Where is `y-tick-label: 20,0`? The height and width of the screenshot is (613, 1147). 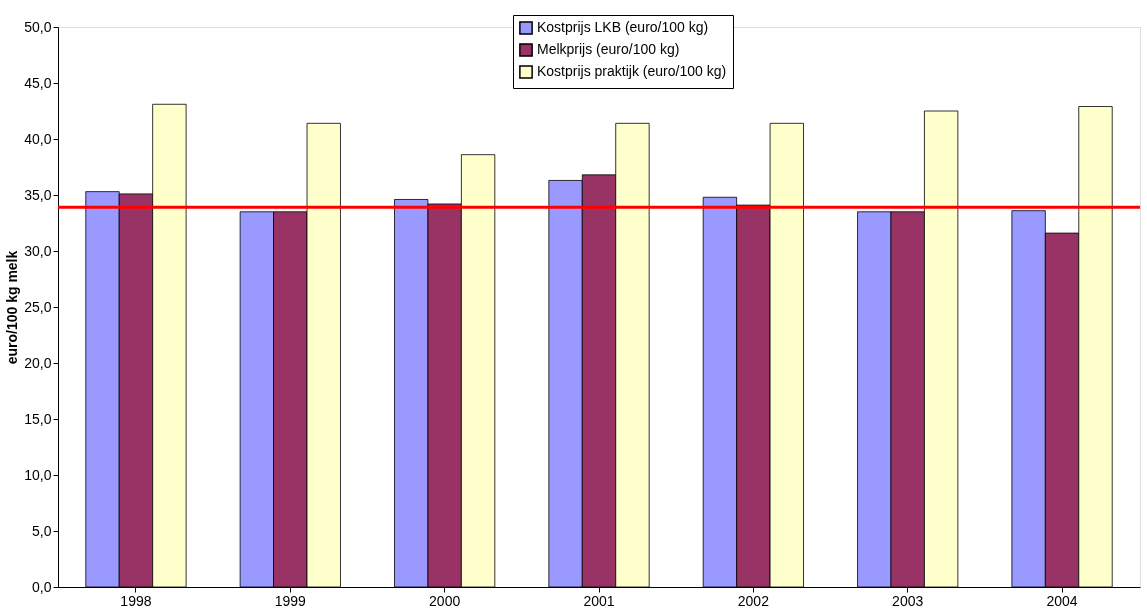 y-tick-label: 20,0 is located at coordinates (38, 362).